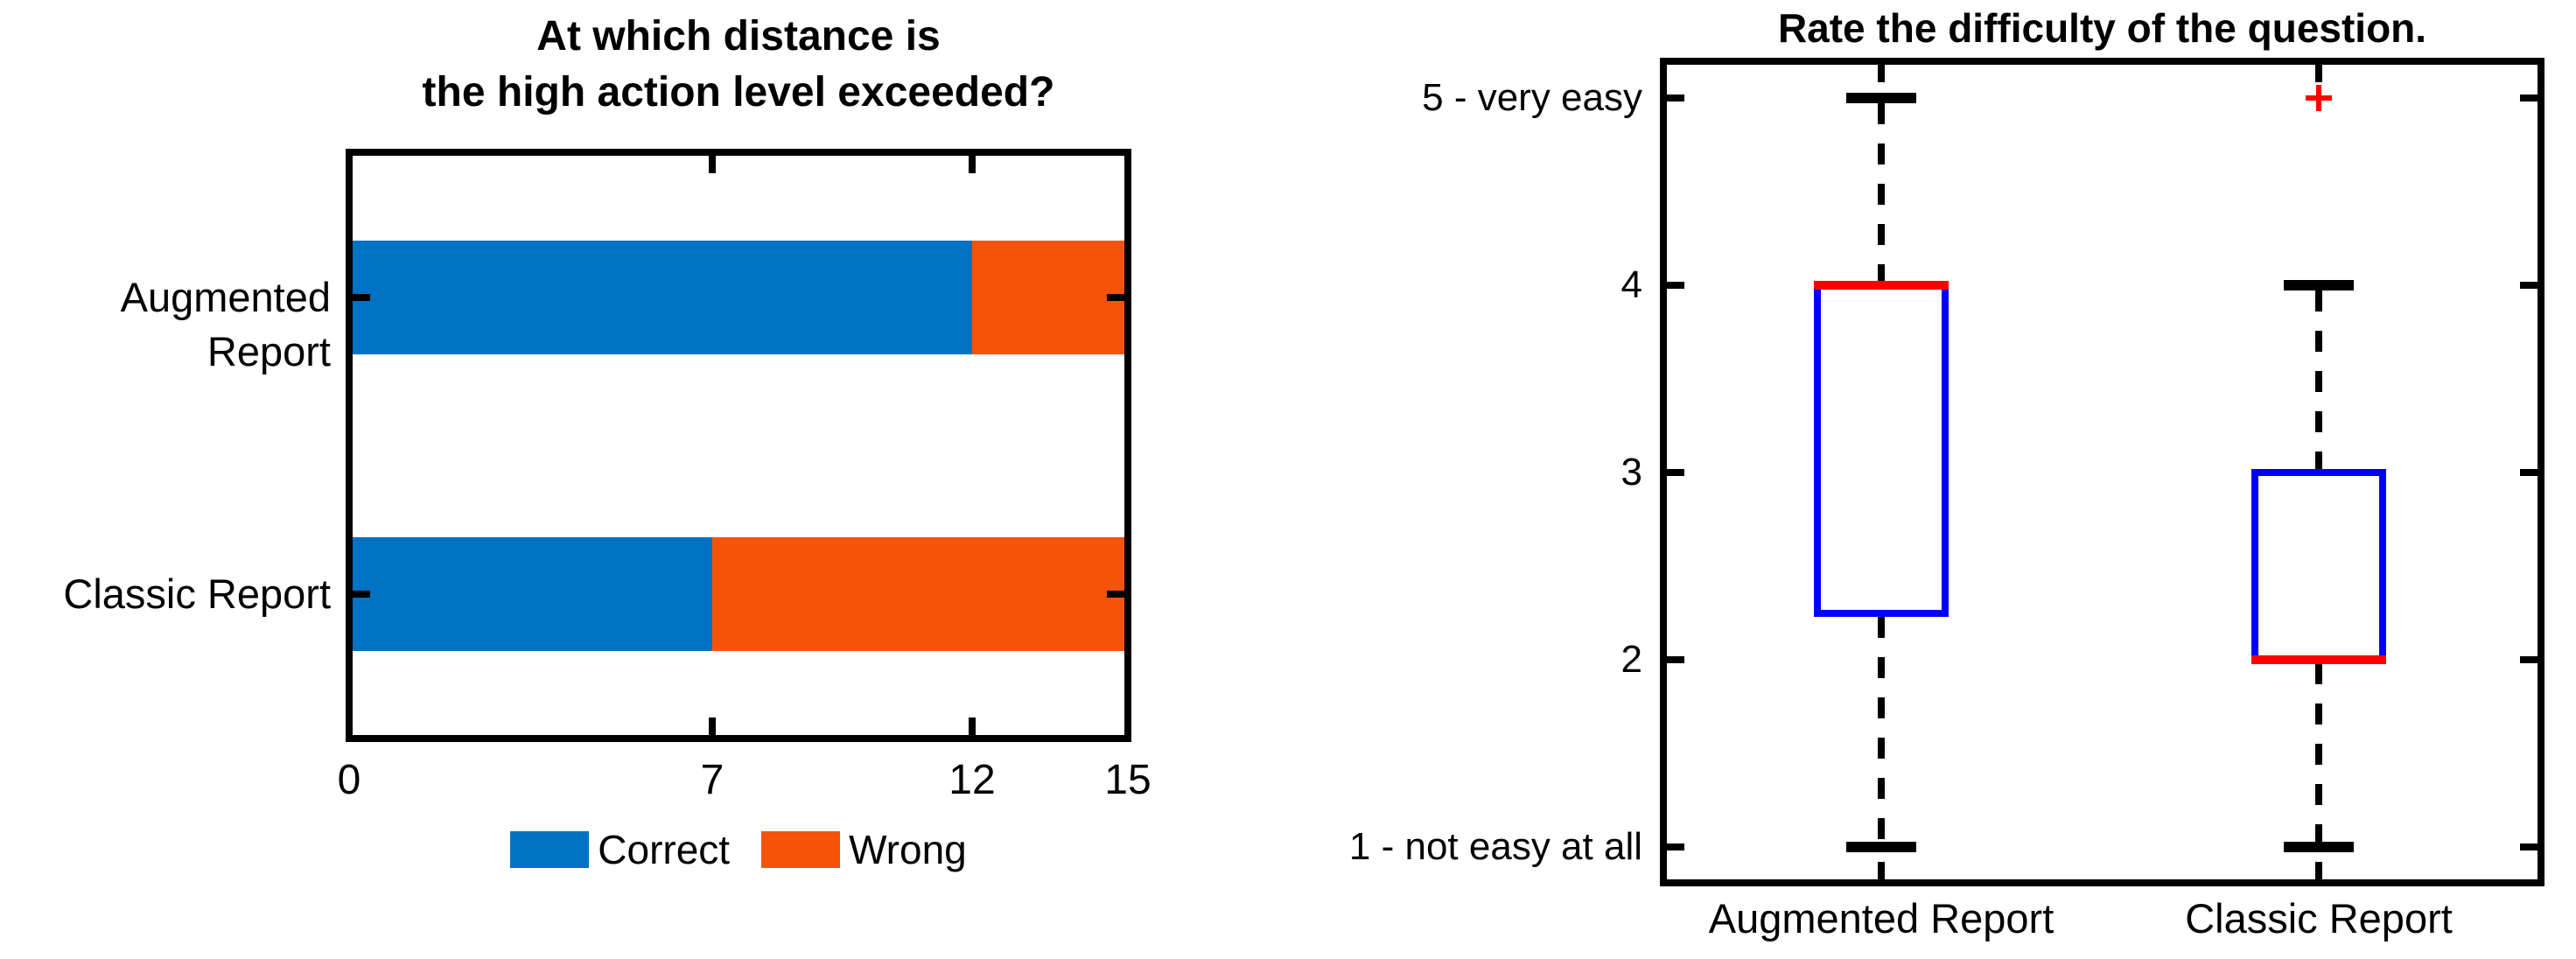 Image resolution: width=2576 pixels, height=959 pixels. What do you see at coordinates (801, 849) in the screenshot?
I see `legend-swatch-wrong` at bounding box center [801, 849].